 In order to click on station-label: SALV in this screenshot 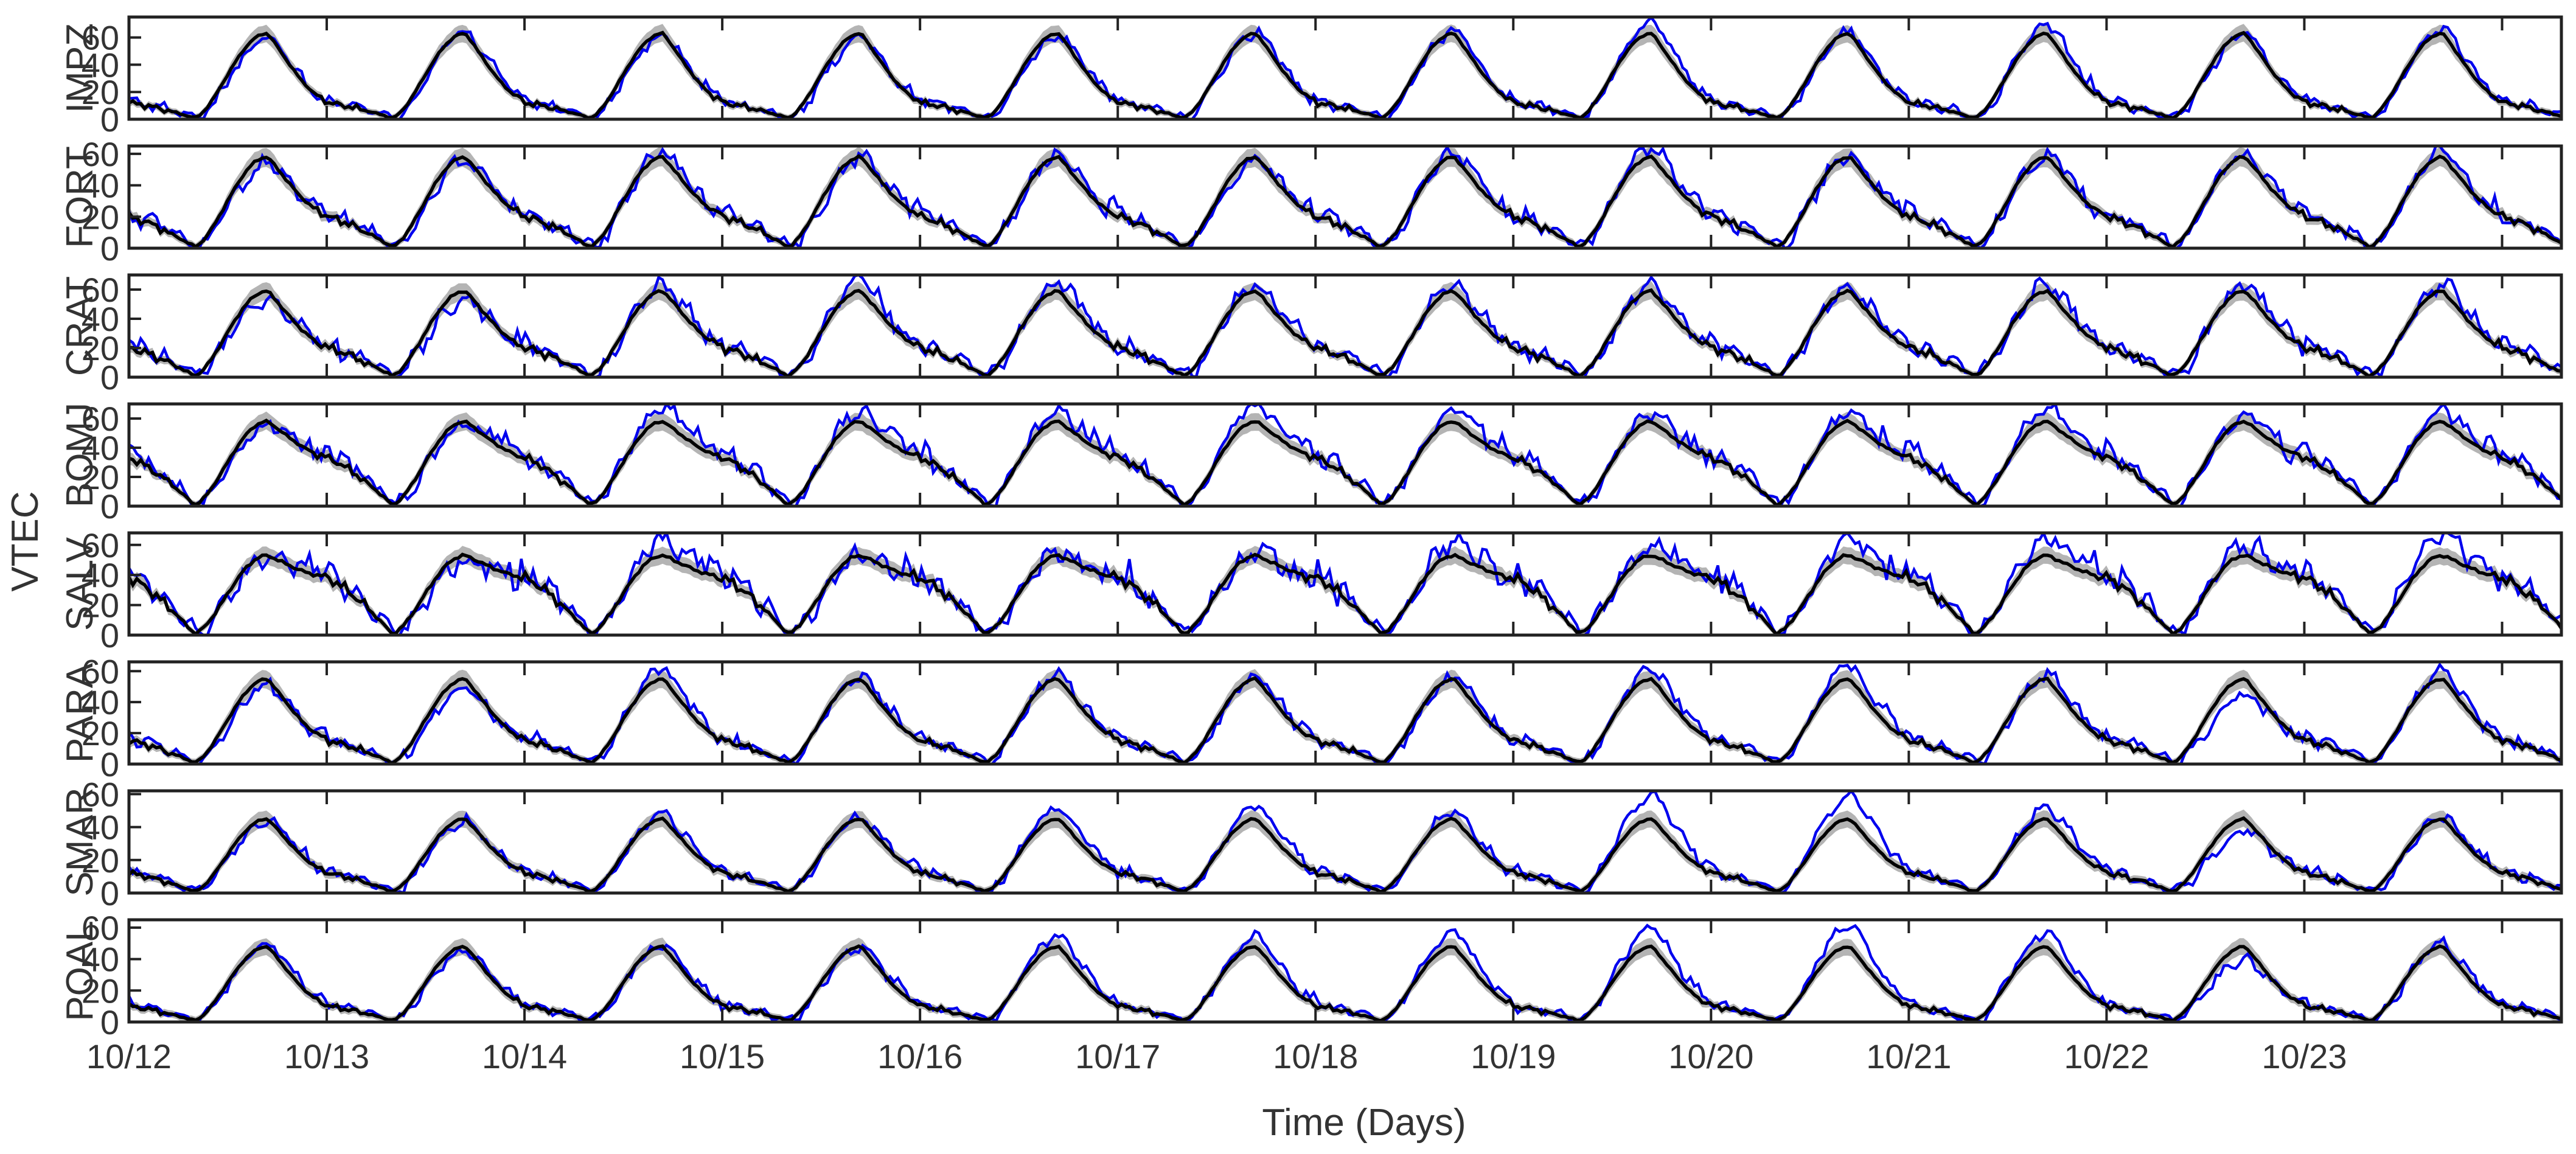, I will do `click(80, 584)`.